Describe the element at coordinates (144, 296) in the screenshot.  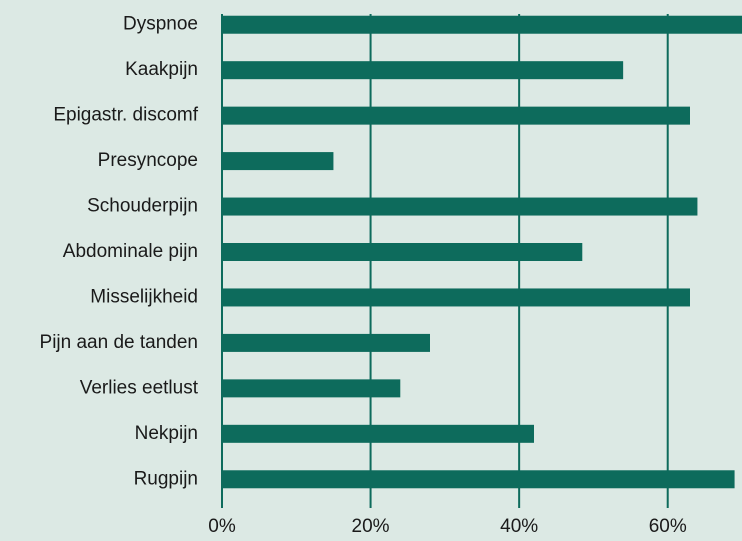
I see `y-tick-label: Misselijkheid` at that location.